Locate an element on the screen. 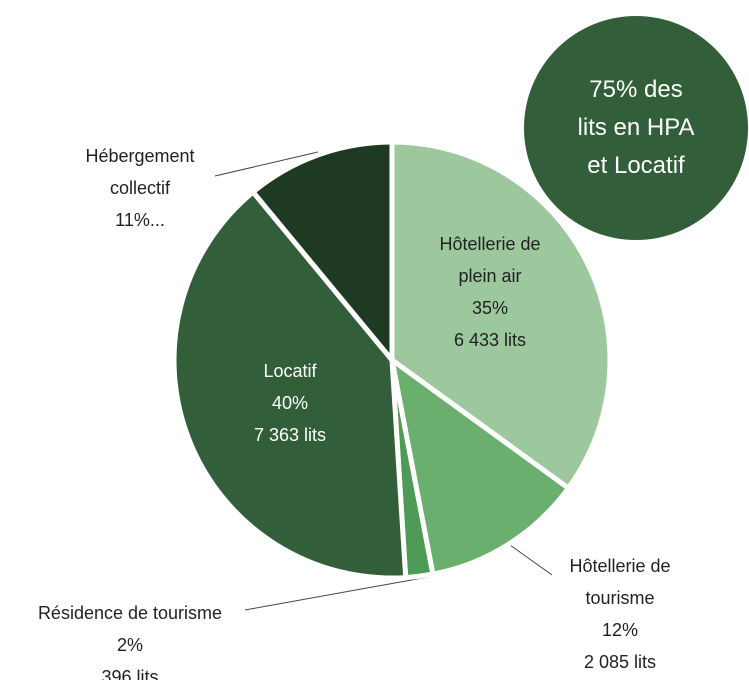 This screenshot has width=749, height=680. percent-label: 2% is located at coordinates (129, 645).